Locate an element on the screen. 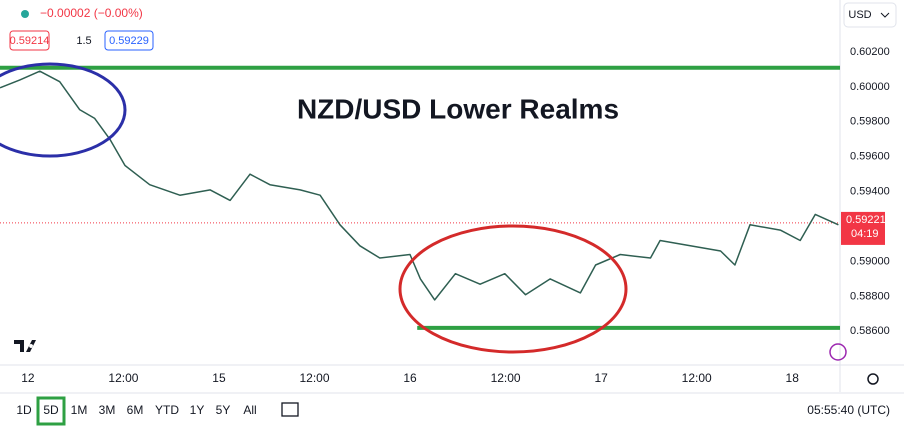 This screenshot has width=904, height=429. x-tick-label: 17 is located at coordinates (601, 378).